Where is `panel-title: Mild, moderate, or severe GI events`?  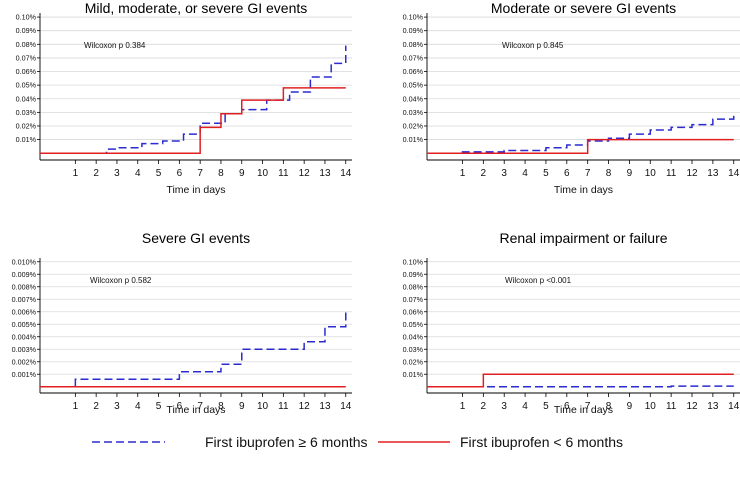 panel-title: Mild, moderate, or severe GI events is located at coordinates (196, 8).